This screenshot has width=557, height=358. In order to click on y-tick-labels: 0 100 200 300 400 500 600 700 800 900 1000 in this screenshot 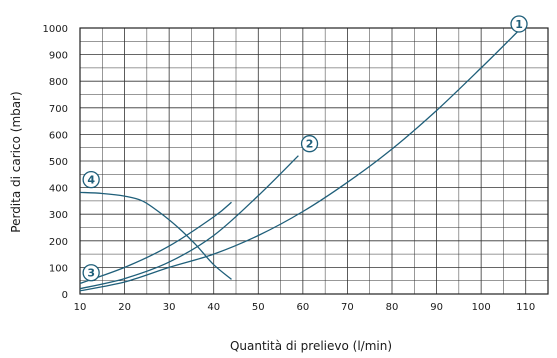, I will do `click(55, 162)`.